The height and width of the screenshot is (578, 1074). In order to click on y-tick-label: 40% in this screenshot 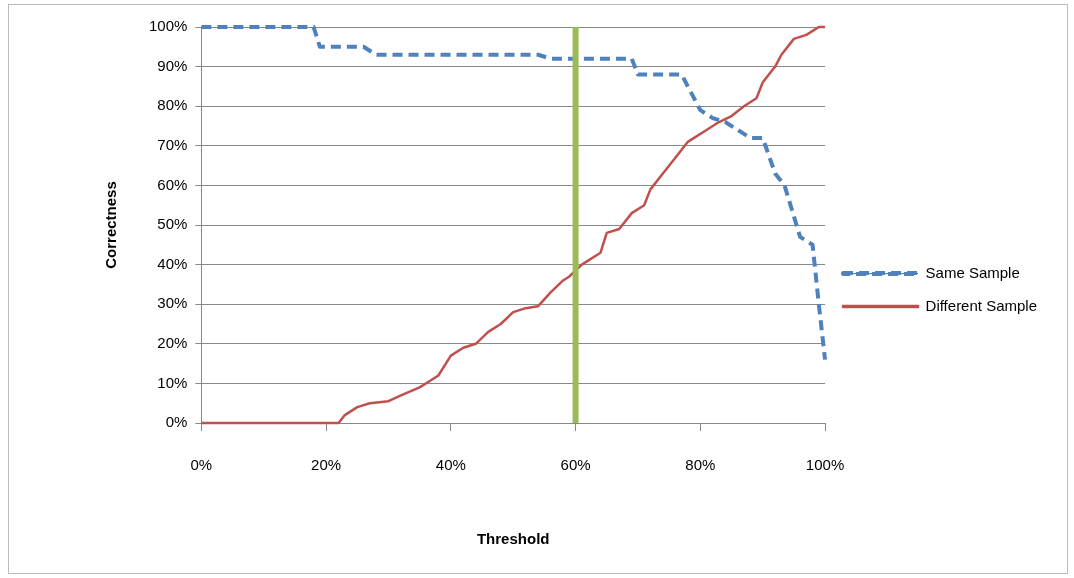, I will do `click(172, 263)`.